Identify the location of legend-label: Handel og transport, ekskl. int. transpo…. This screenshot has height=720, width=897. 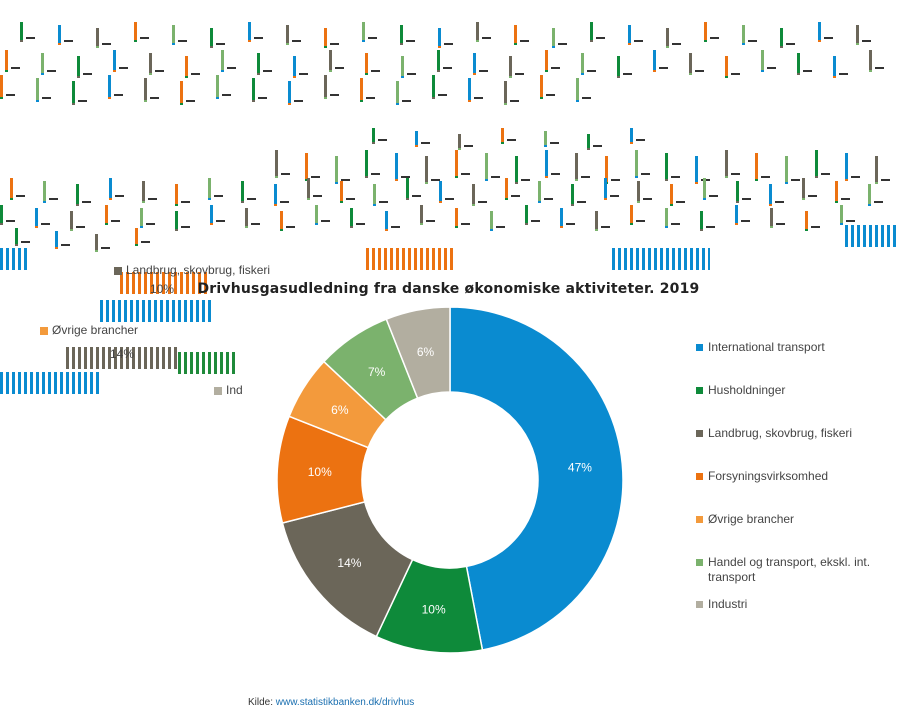
(789, 569).